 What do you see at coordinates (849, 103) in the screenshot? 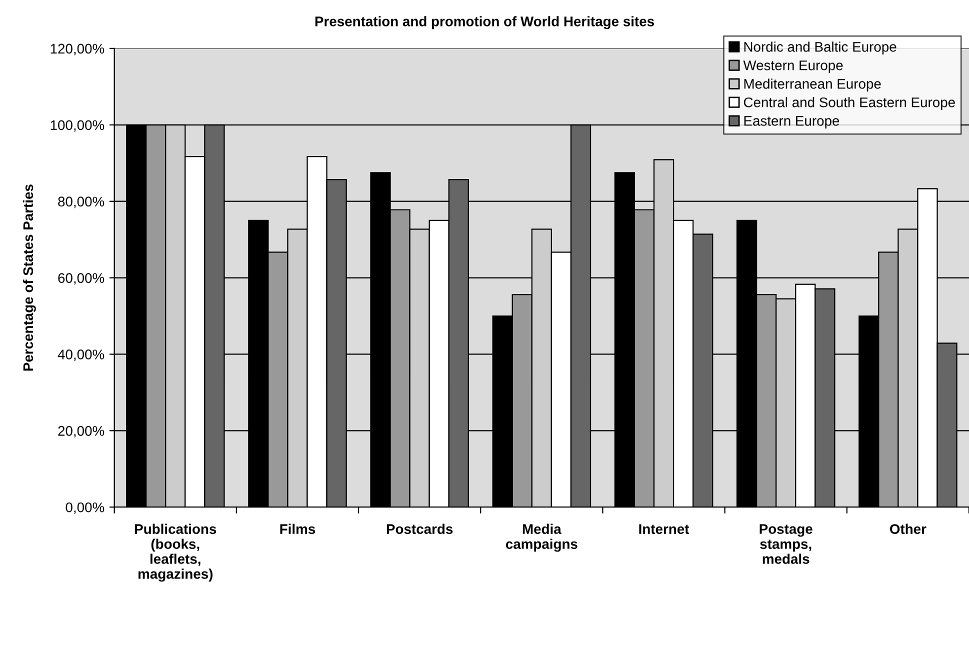
I see `legend-label: Central and South Eastern Europe` at bounding box center [849, 103].